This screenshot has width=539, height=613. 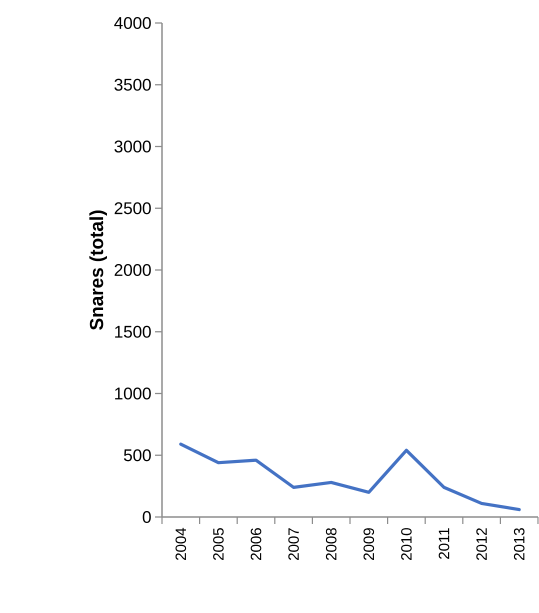 What do you see at coordinates (350, 477) in the screenshot?
I see `line-series` at bounding box center [350, 477].